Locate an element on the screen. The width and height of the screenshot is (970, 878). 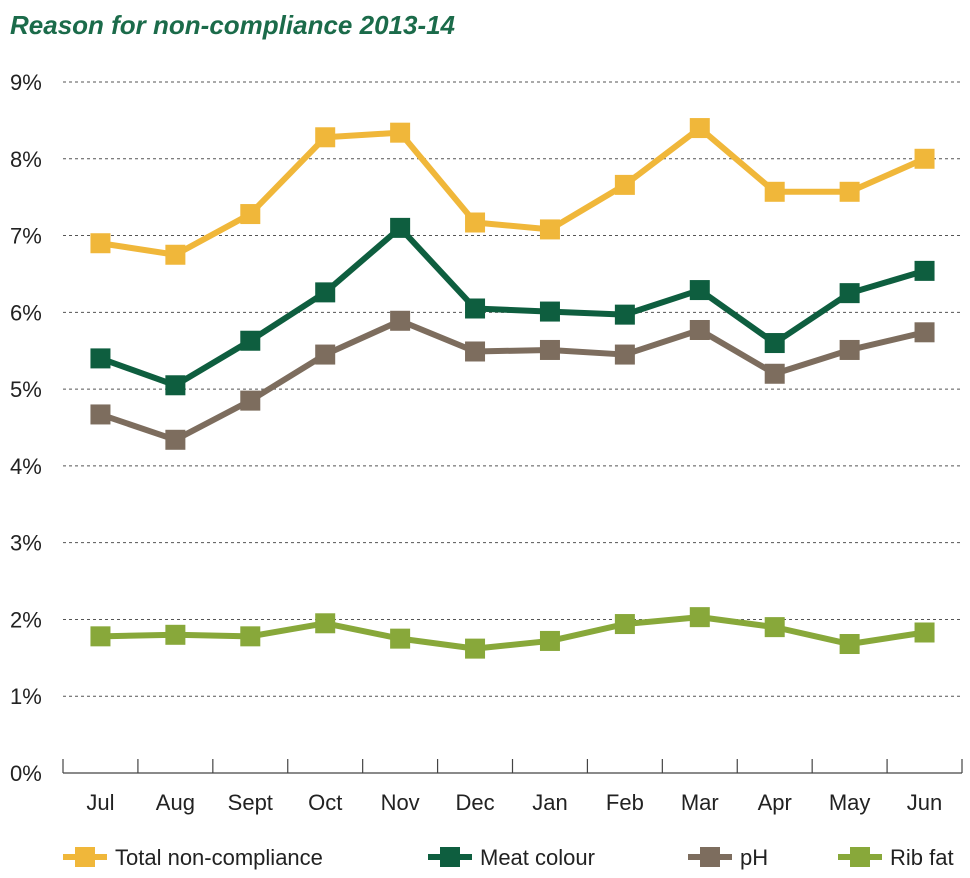
y-tick-label: 4% is located at coordinates (26, 466).